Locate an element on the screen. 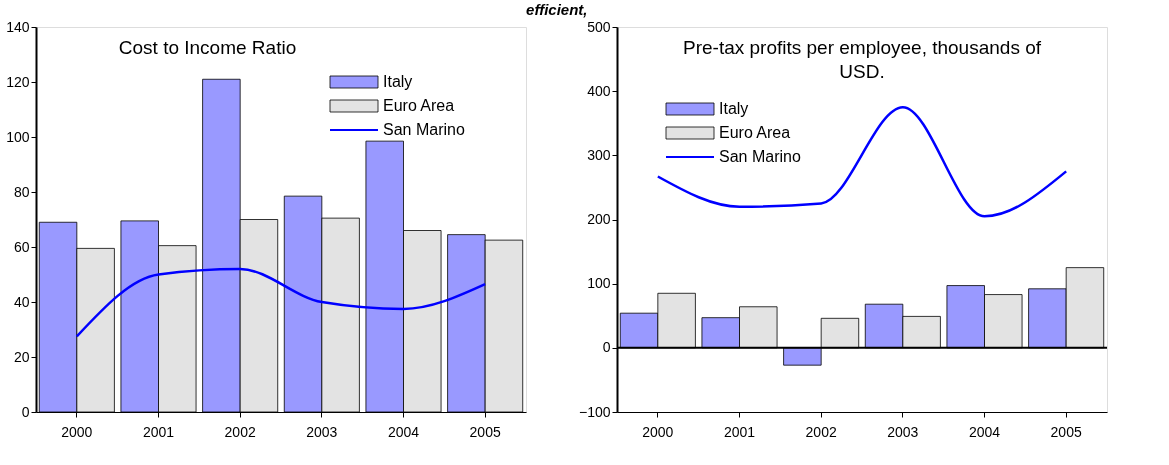  y-tick-label: 40 is located at coordinates (21, 301).